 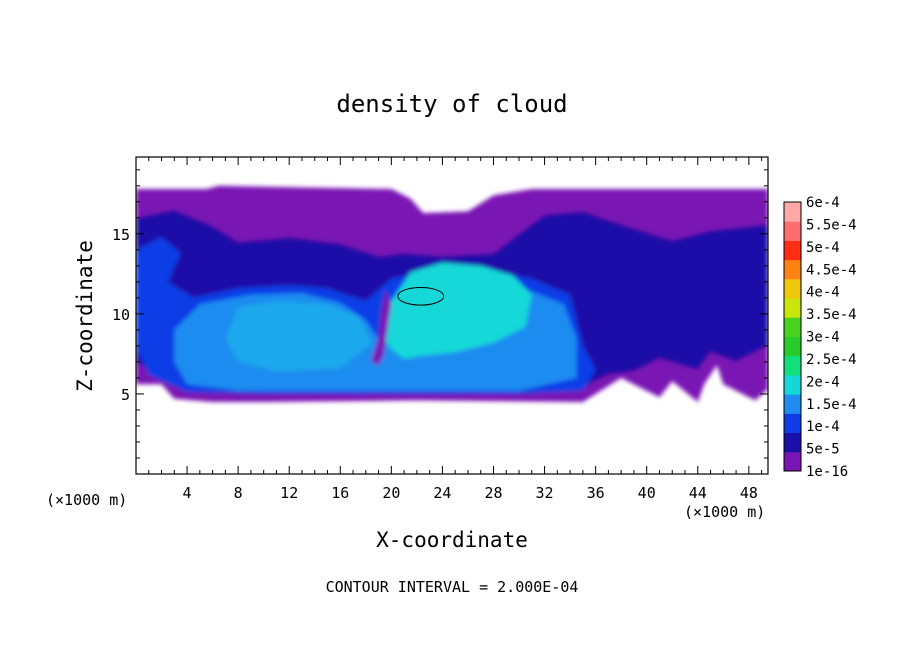 What do you see at coordinates (823, 203) in the screenshot?
I see `colorbar-label: 6e-4` at bounding box center [823, 203].